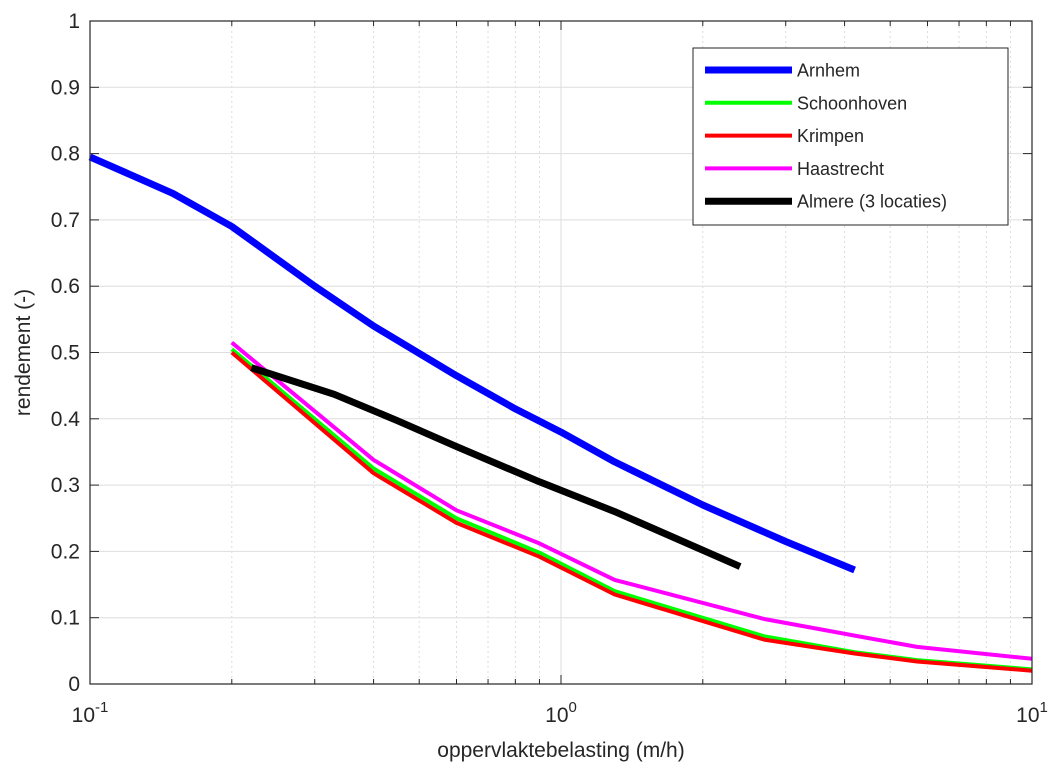 This screenshot has width=1048, height=769. Describe the element at coordinates (830, 136) in the screenshot. I see `legend-label-krimpen: Krimpen` at that location.